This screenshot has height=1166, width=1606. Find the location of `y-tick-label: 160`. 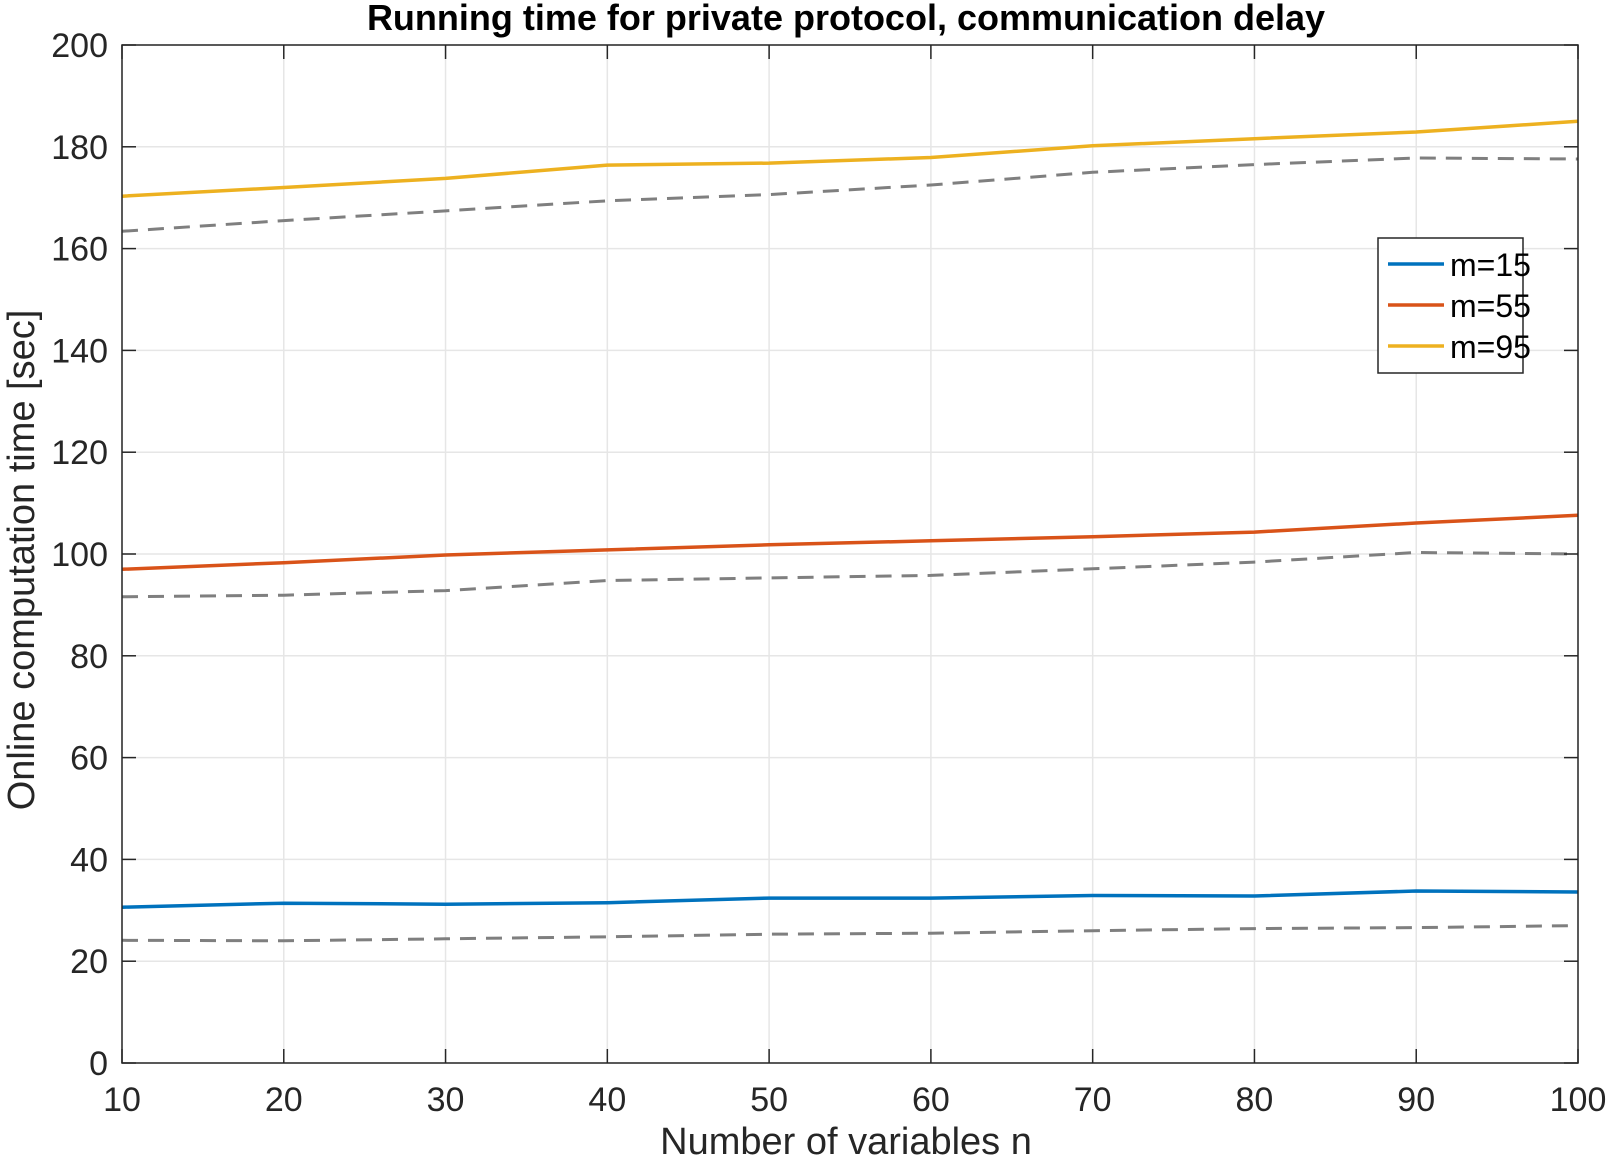

y-tick-label: 160 is located at coordinates (79, 250).